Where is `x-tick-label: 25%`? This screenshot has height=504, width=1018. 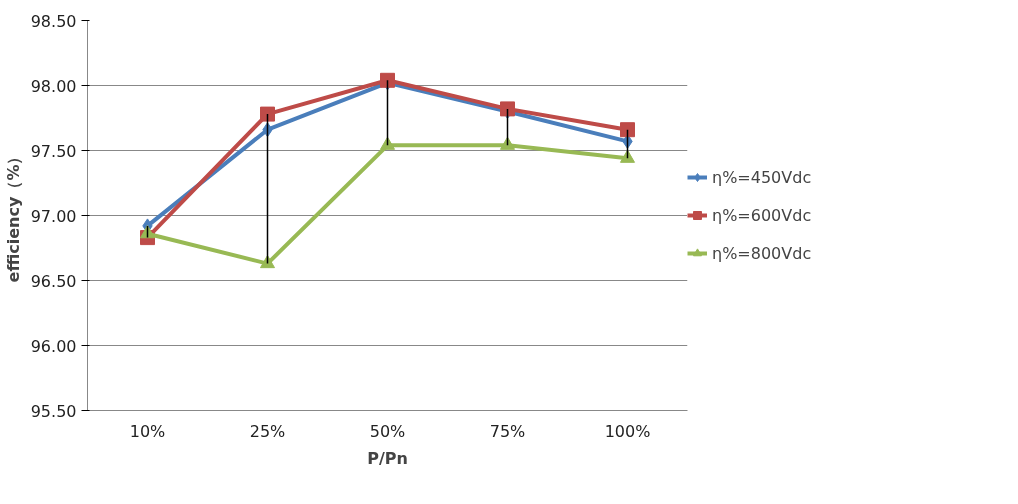
x-tick-label: 25% is located at coordinates (267, 431).